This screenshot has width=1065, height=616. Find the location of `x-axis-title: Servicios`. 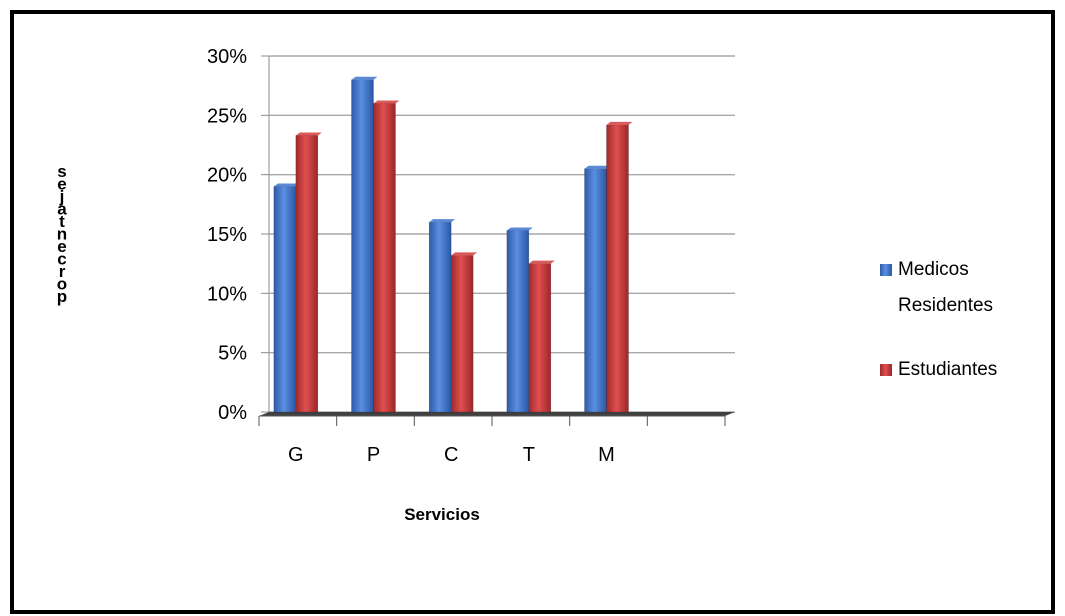

x-axis-title: Servicios is located at coordinates (442, 514).